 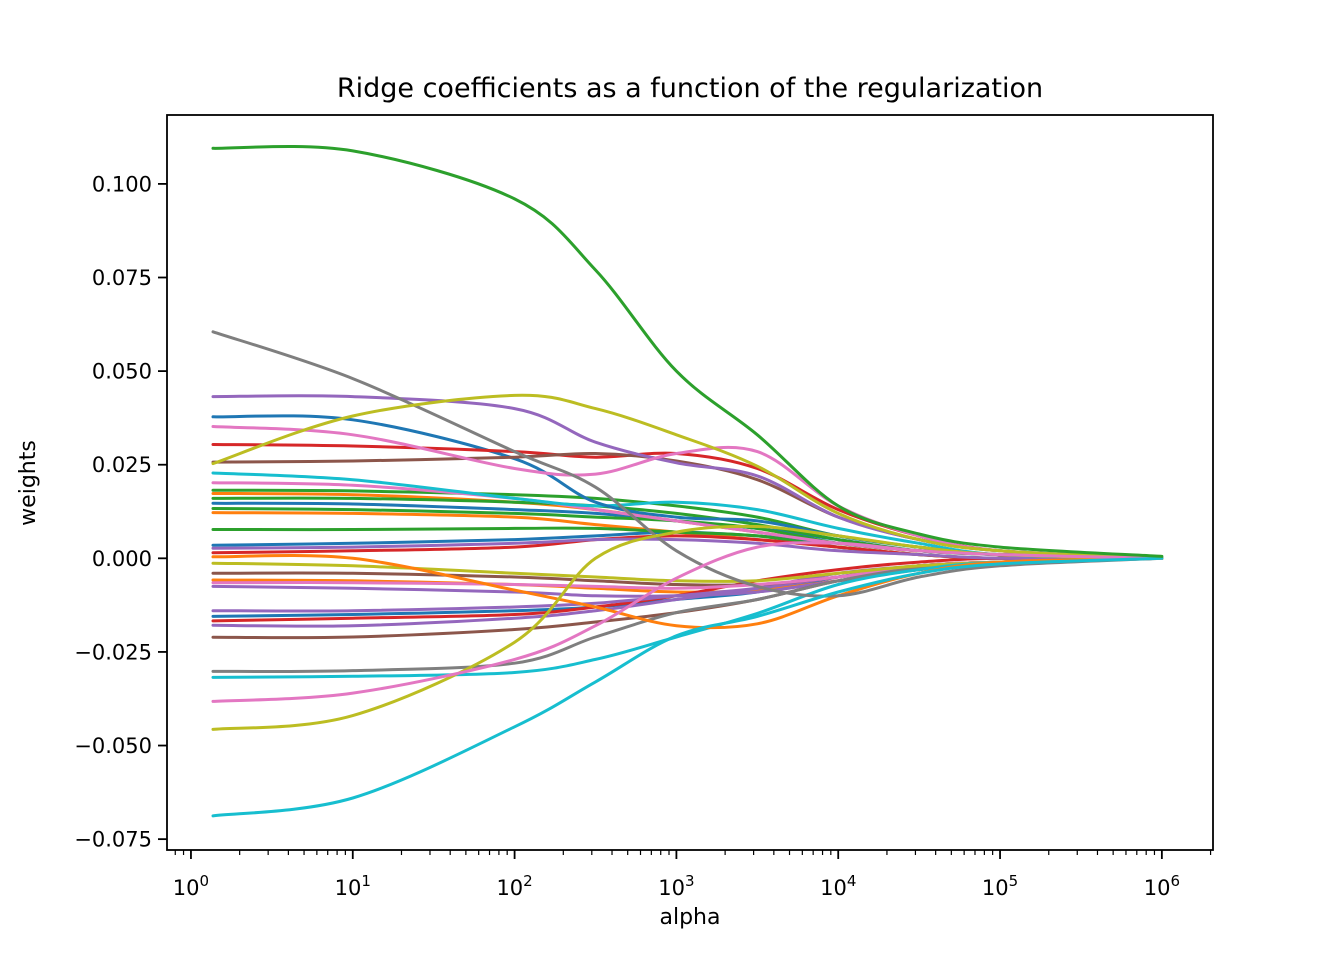 I want to click on y-tick-label: −0.075, so click(x=113, y=840).